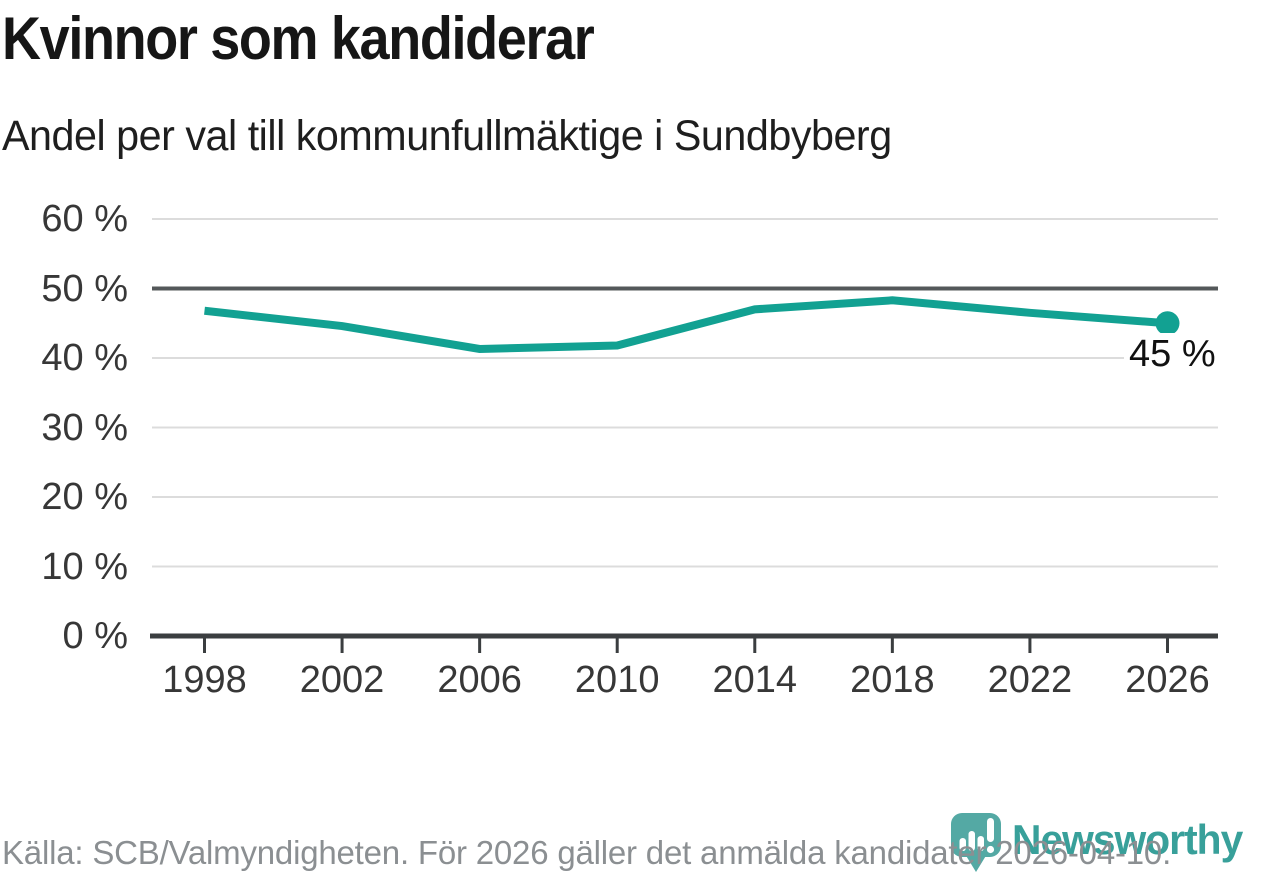 This screenshot has height=879, width=1262. I want to click on y-axis-label: 30 %, so click(84, 427).